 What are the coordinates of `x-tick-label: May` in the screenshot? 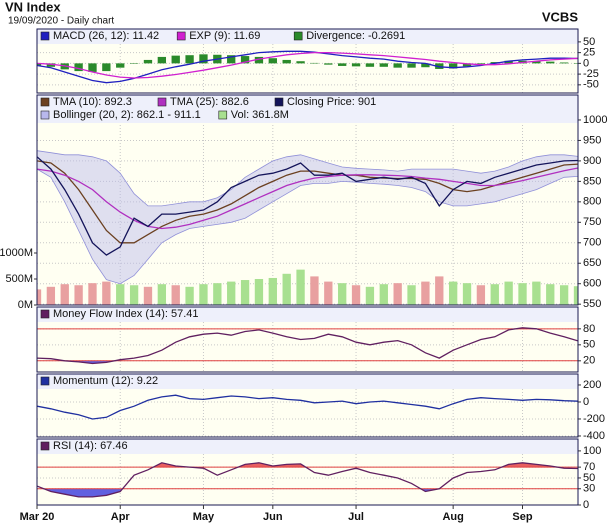 It's located at (204, 517).